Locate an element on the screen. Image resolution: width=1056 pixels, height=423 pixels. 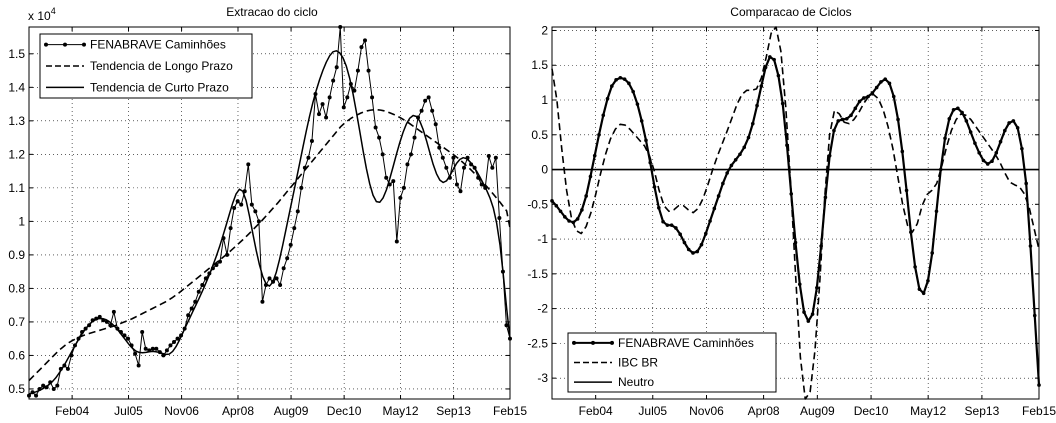
x-tick-label: Dec10 is located at coordinates (871, 411).